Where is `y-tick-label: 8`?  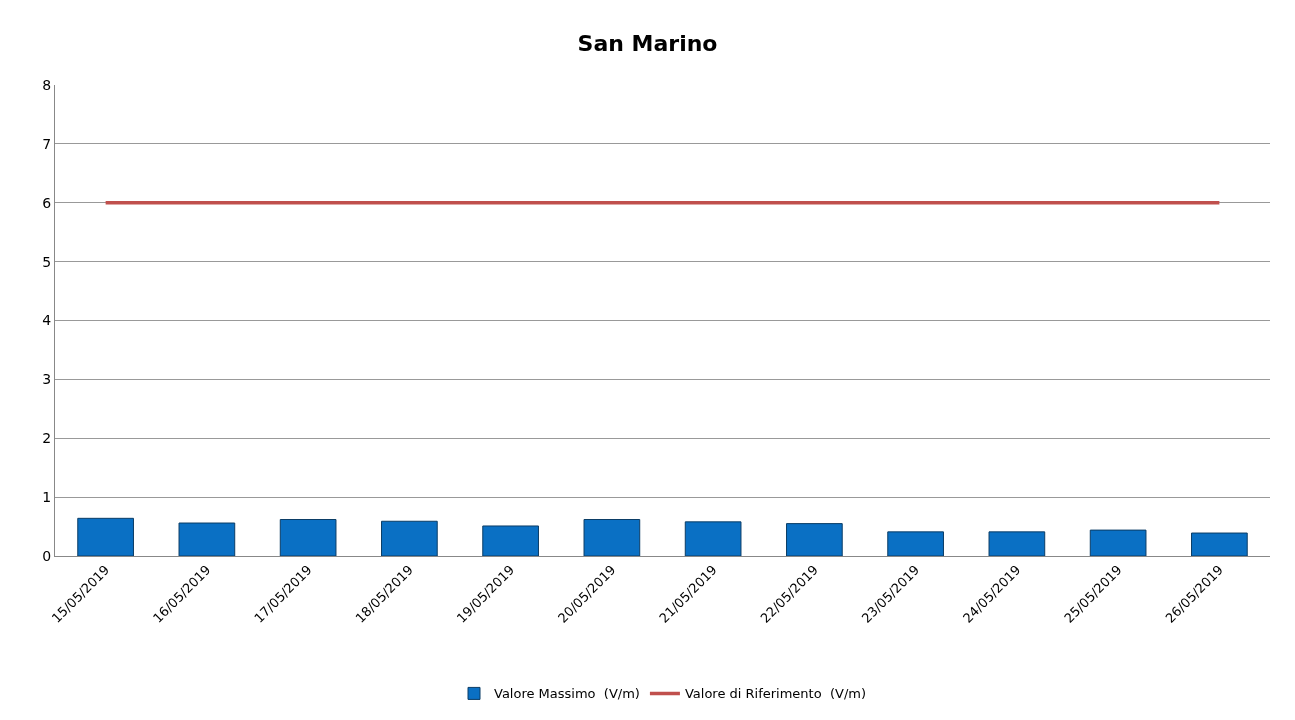 y-tick-label: 8 is located at coordinates (47, 84).